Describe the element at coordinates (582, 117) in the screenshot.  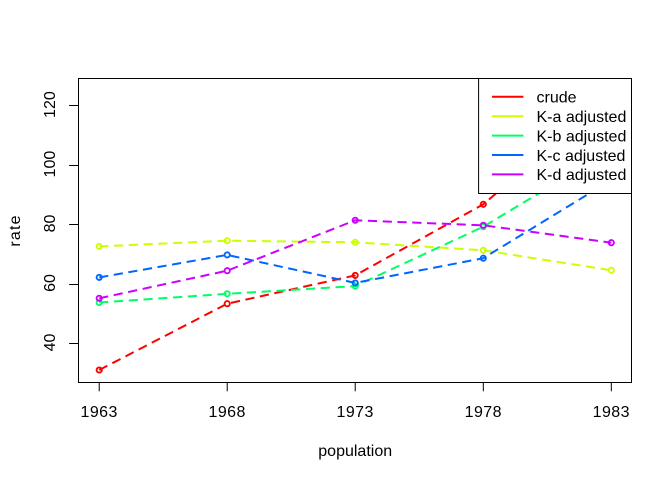
I see `svg-text: K-a adjusted` at that location.